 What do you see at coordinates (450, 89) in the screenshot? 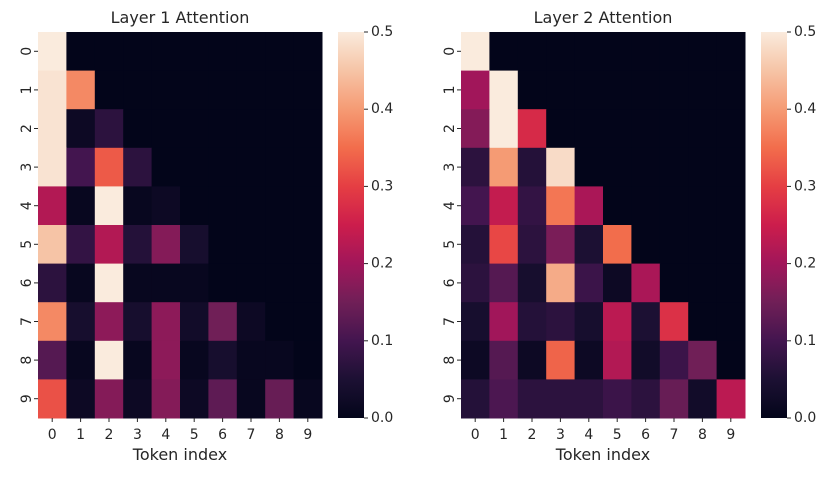
I see `y-tick-label: 1` at bounding box center [450, 89].